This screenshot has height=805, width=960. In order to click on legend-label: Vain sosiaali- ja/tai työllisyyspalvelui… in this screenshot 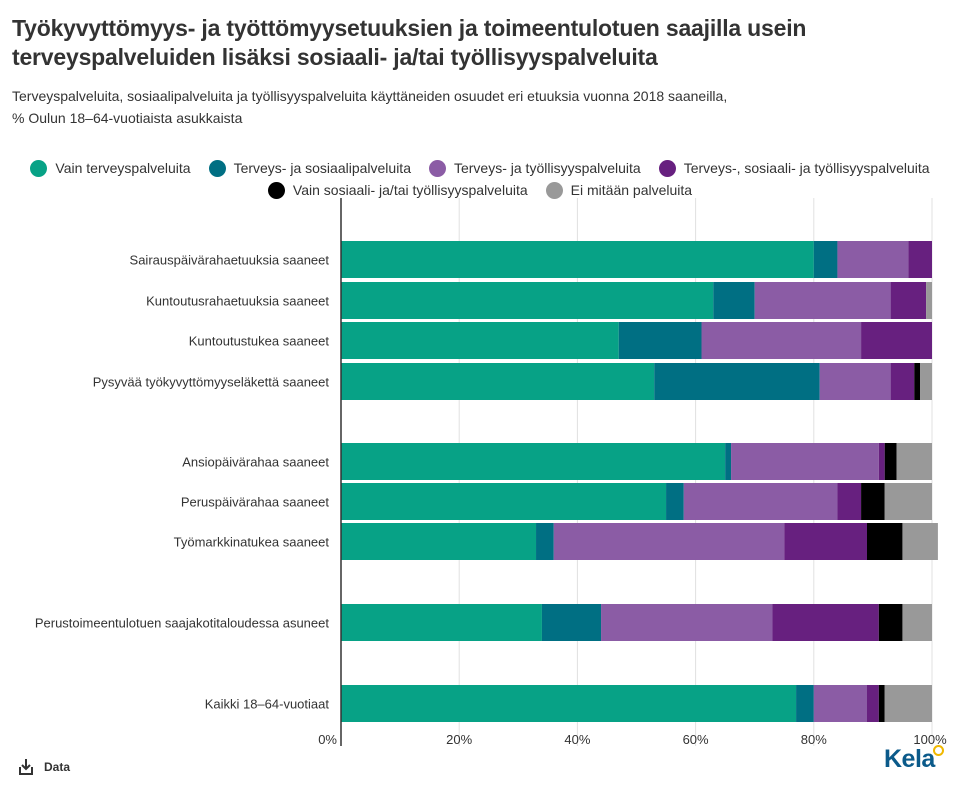, I will do `click(410, 190)`.